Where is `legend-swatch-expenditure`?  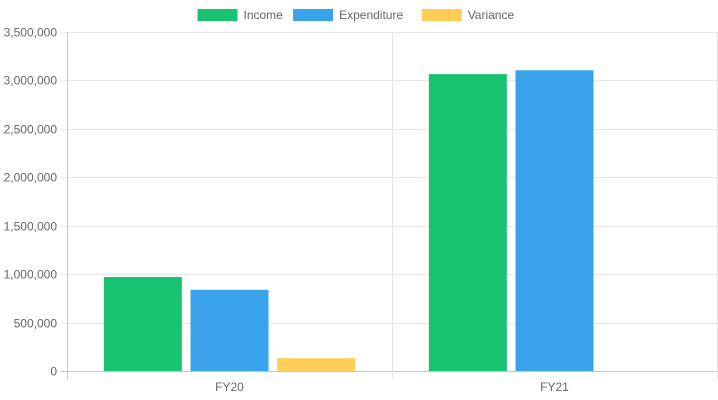 legend-swatch-expenditure is located at coordinates (313, 15).